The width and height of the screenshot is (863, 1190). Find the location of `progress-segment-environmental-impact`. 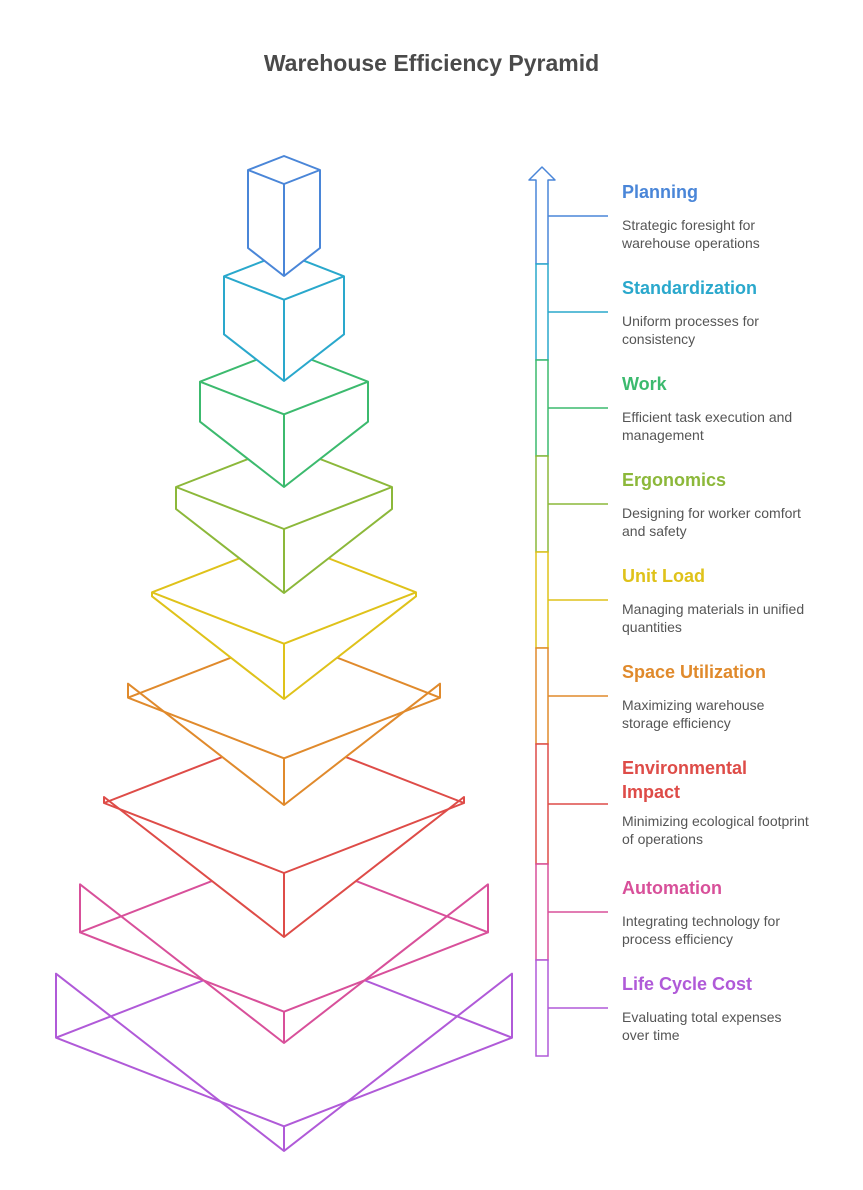

progress-segment-environmental-impact is located at coordinates (571, 804).